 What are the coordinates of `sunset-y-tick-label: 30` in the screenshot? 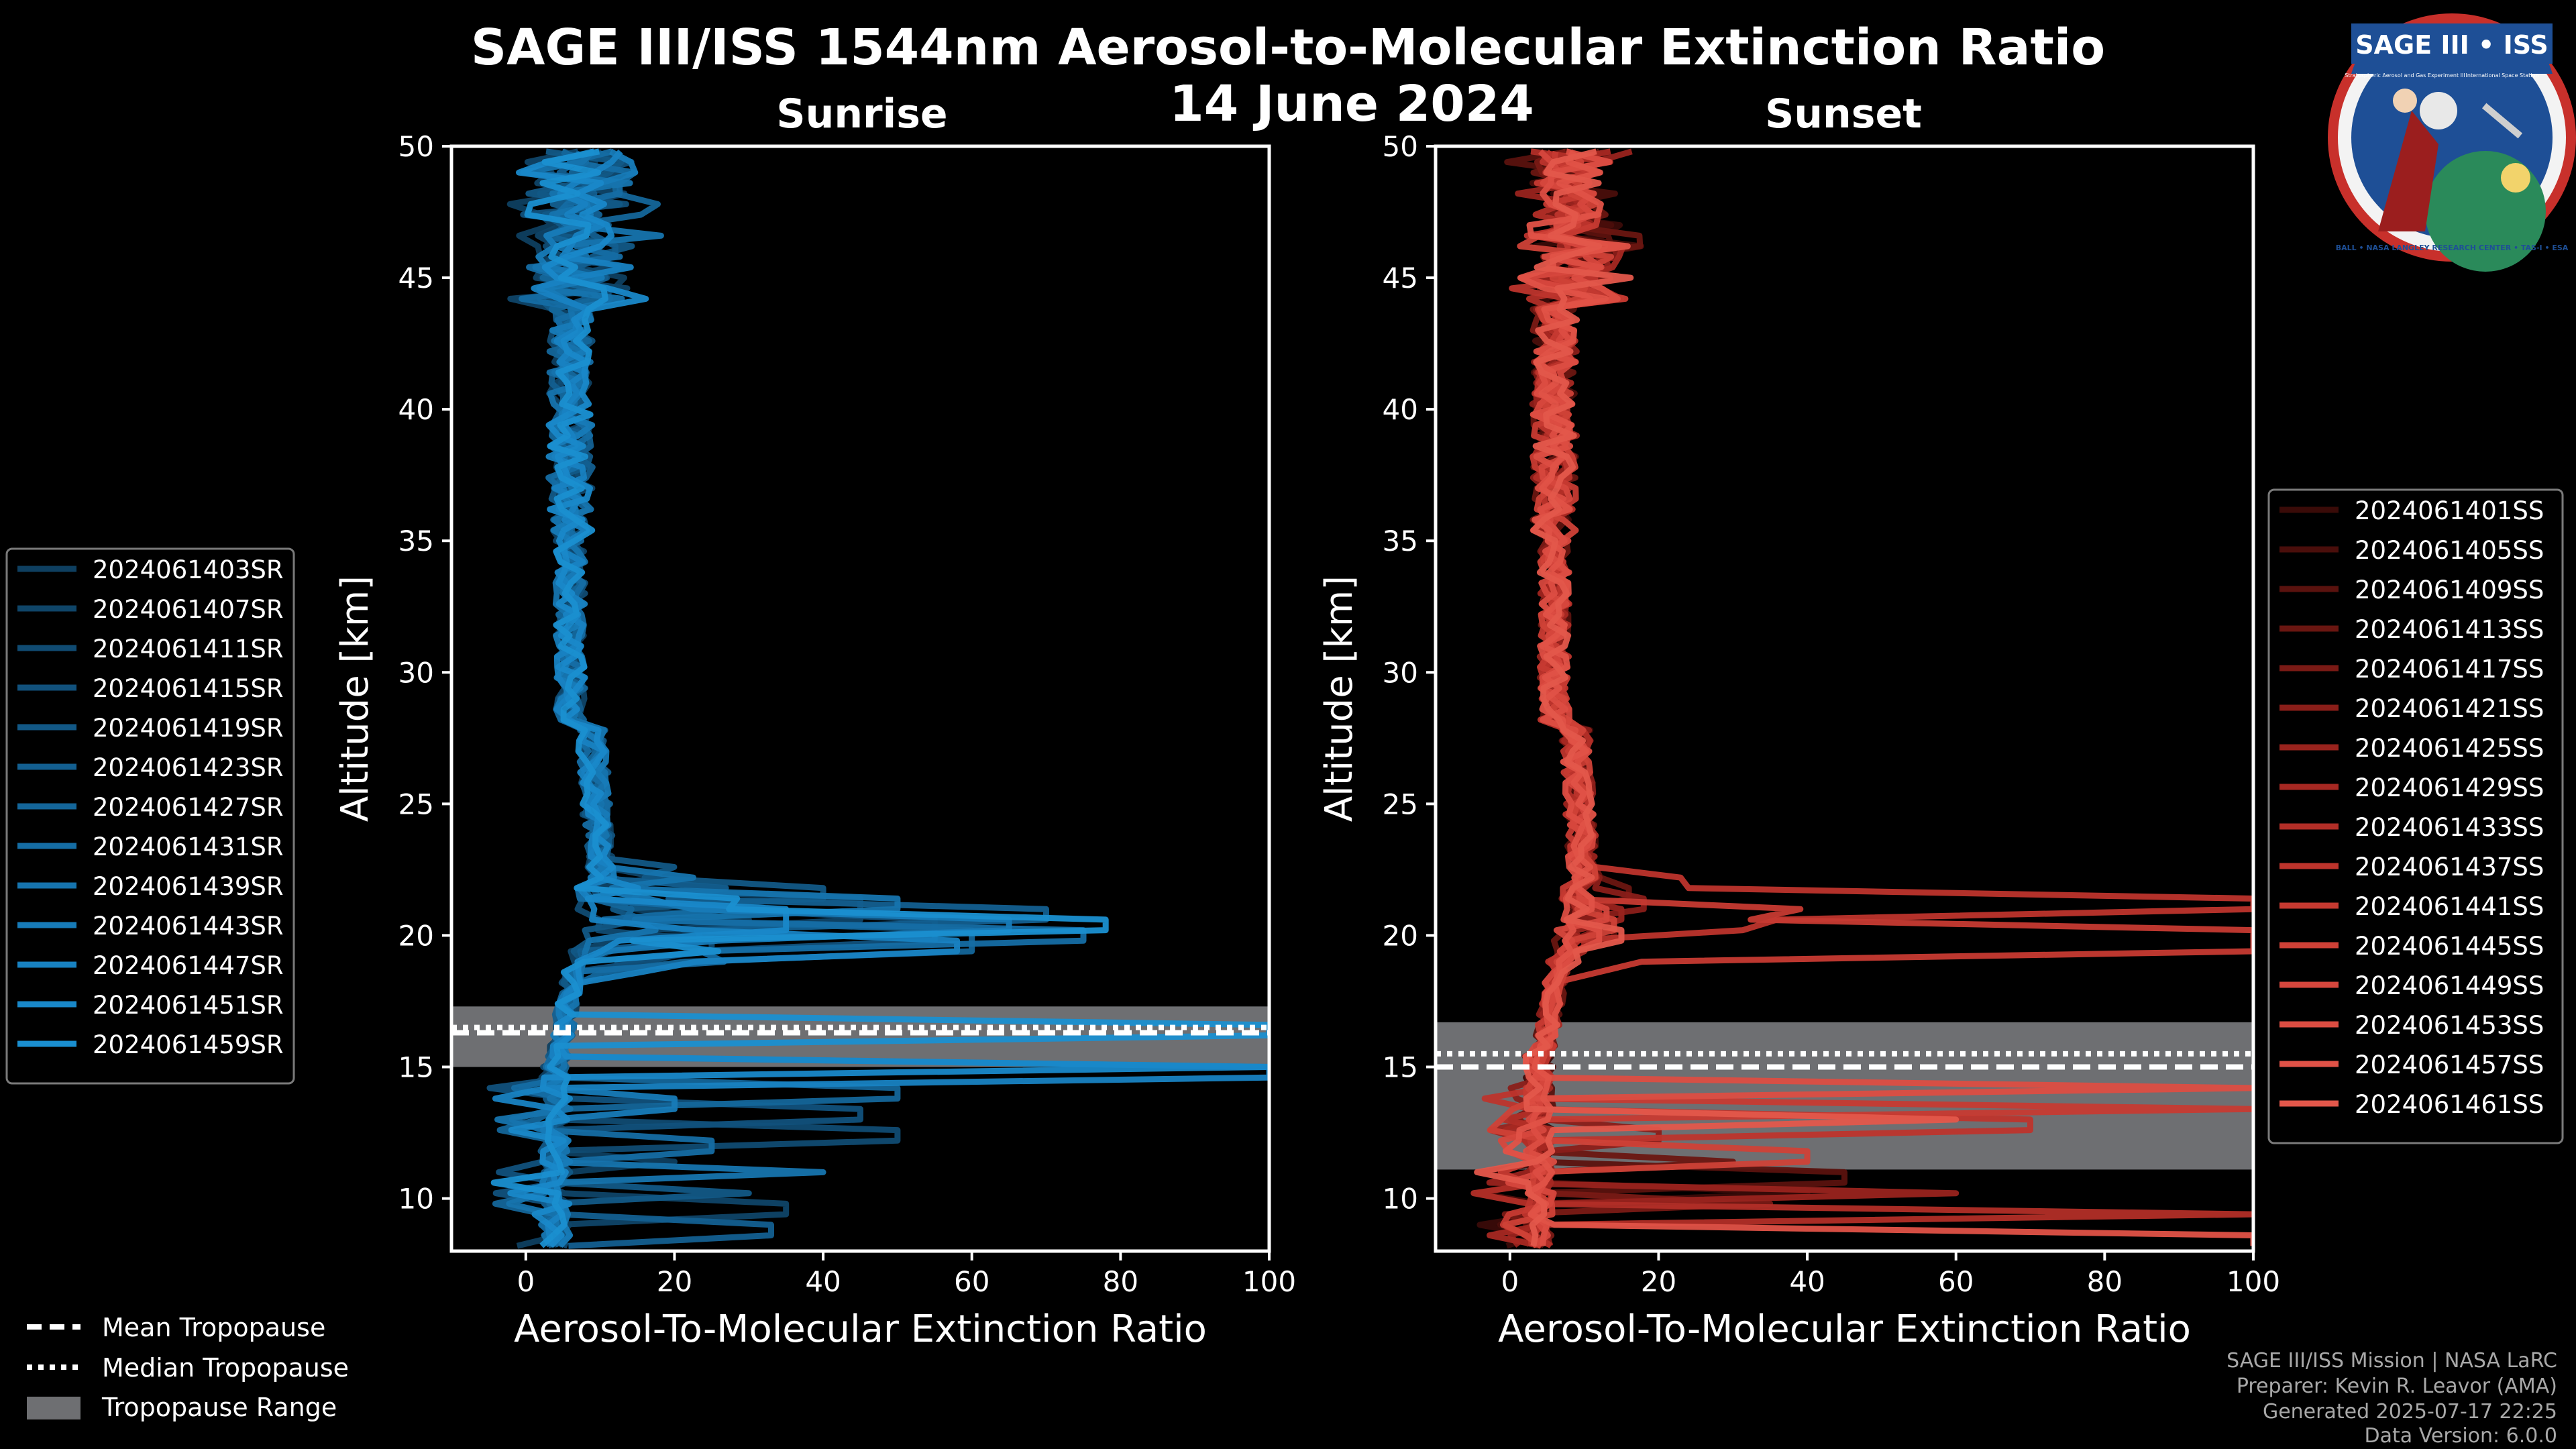 It's located at (1400, 672).